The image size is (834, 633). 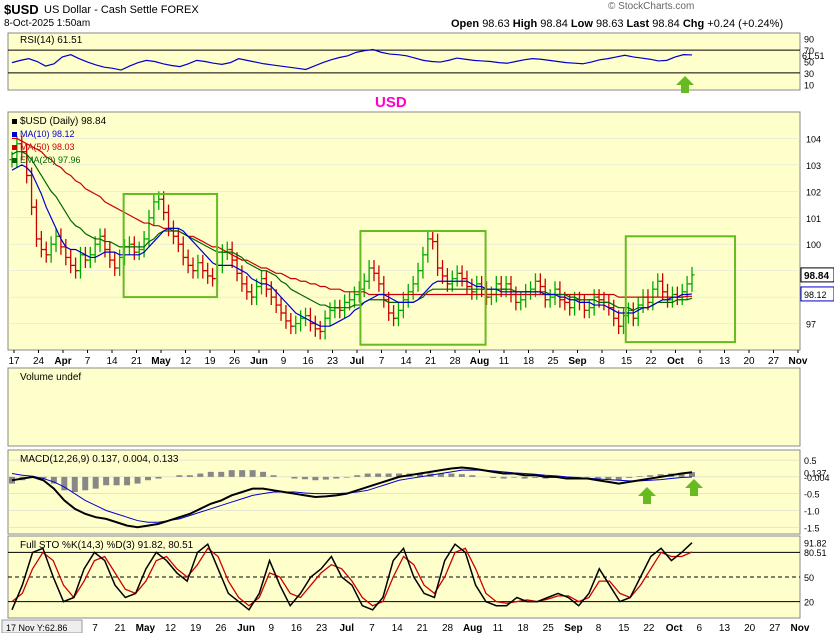 What do you see at coordinates (95, 628) in the screenshot?
I see `bottom-x-tick-0: 7` at bounding box center [95, 628].